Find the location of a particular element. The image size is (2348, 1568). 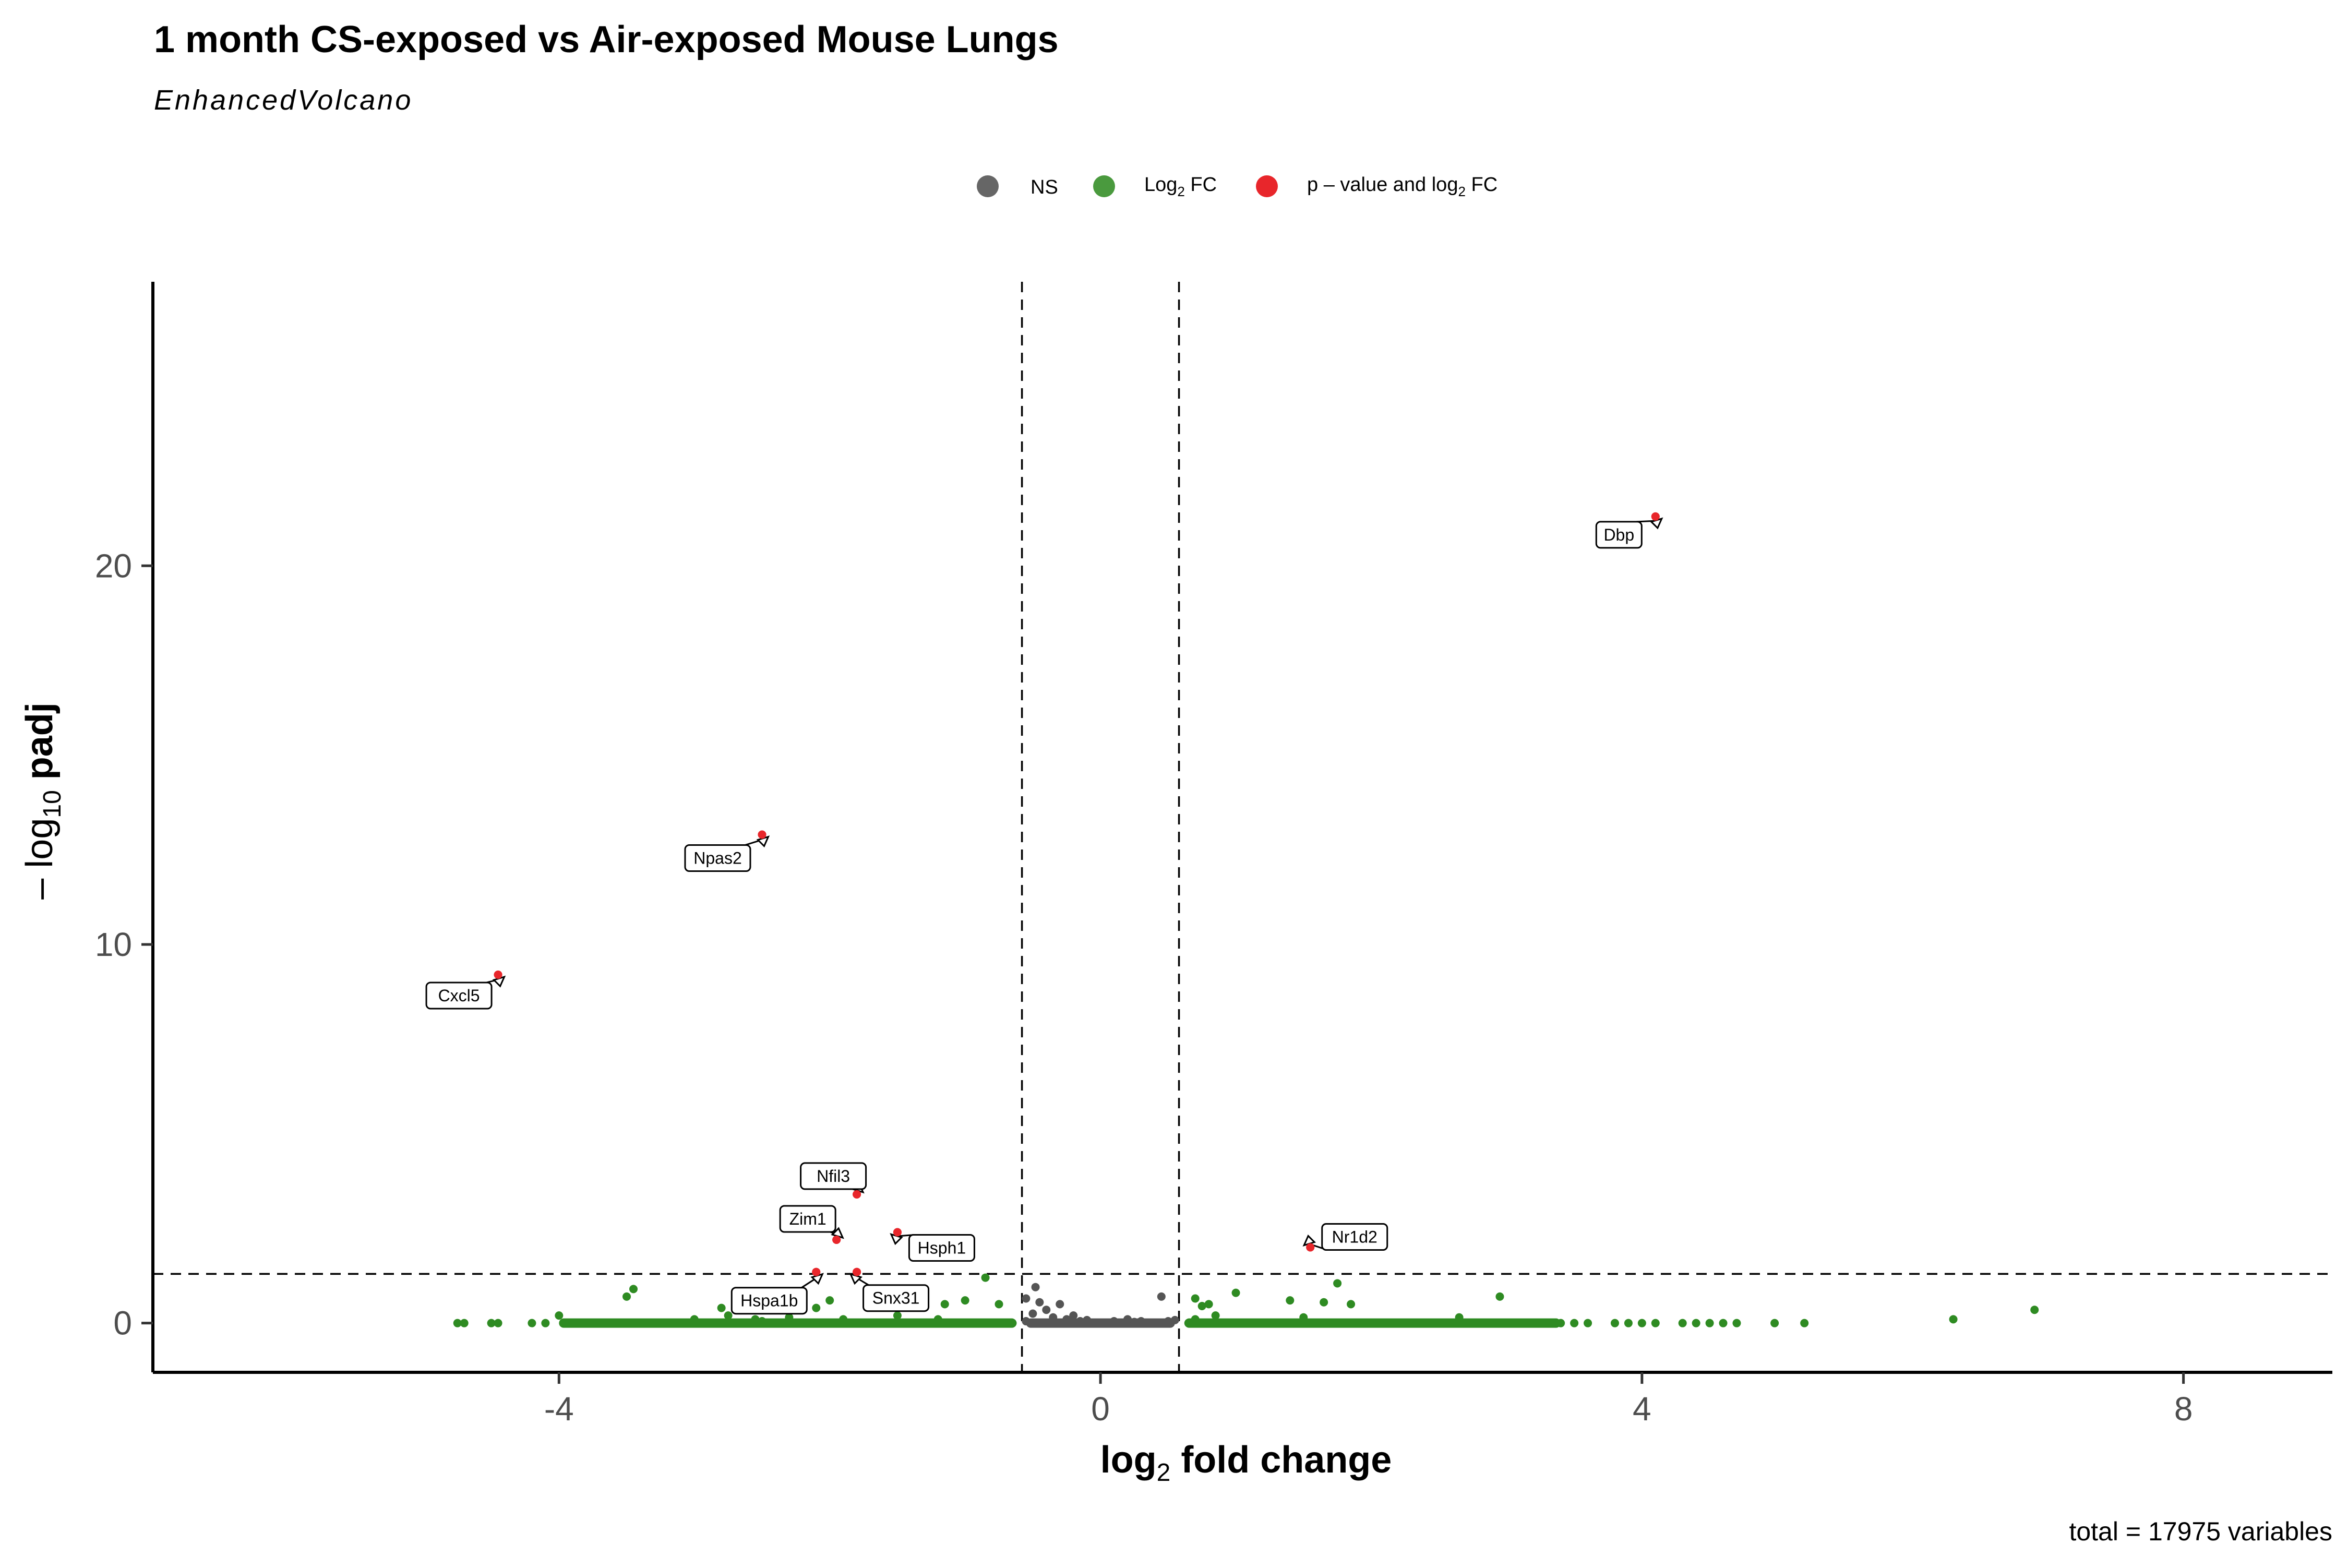

gene-label-text: Npas2 is located at coordinates (717, 858).